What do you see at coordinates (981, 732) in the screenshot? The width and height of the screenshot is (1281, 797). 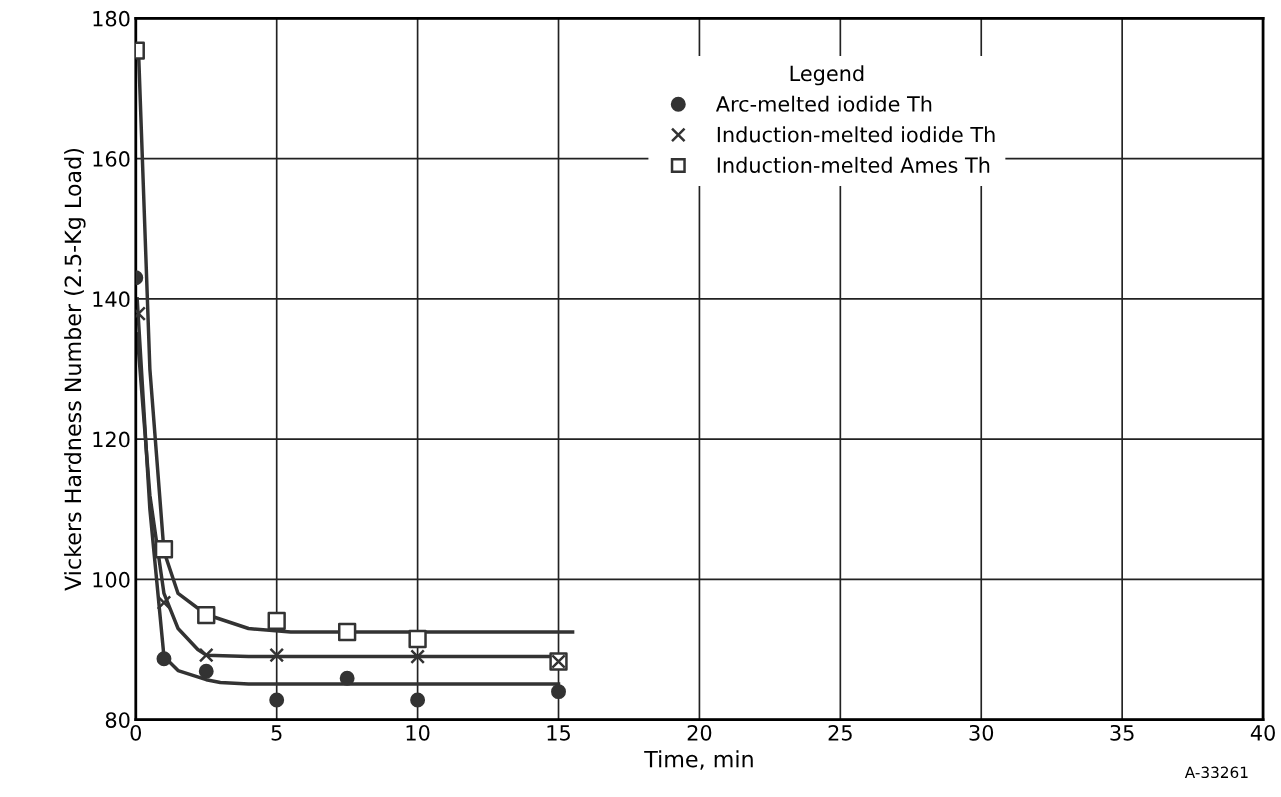 I see `x-tick-label: 30` at bounding box center [981, 732].